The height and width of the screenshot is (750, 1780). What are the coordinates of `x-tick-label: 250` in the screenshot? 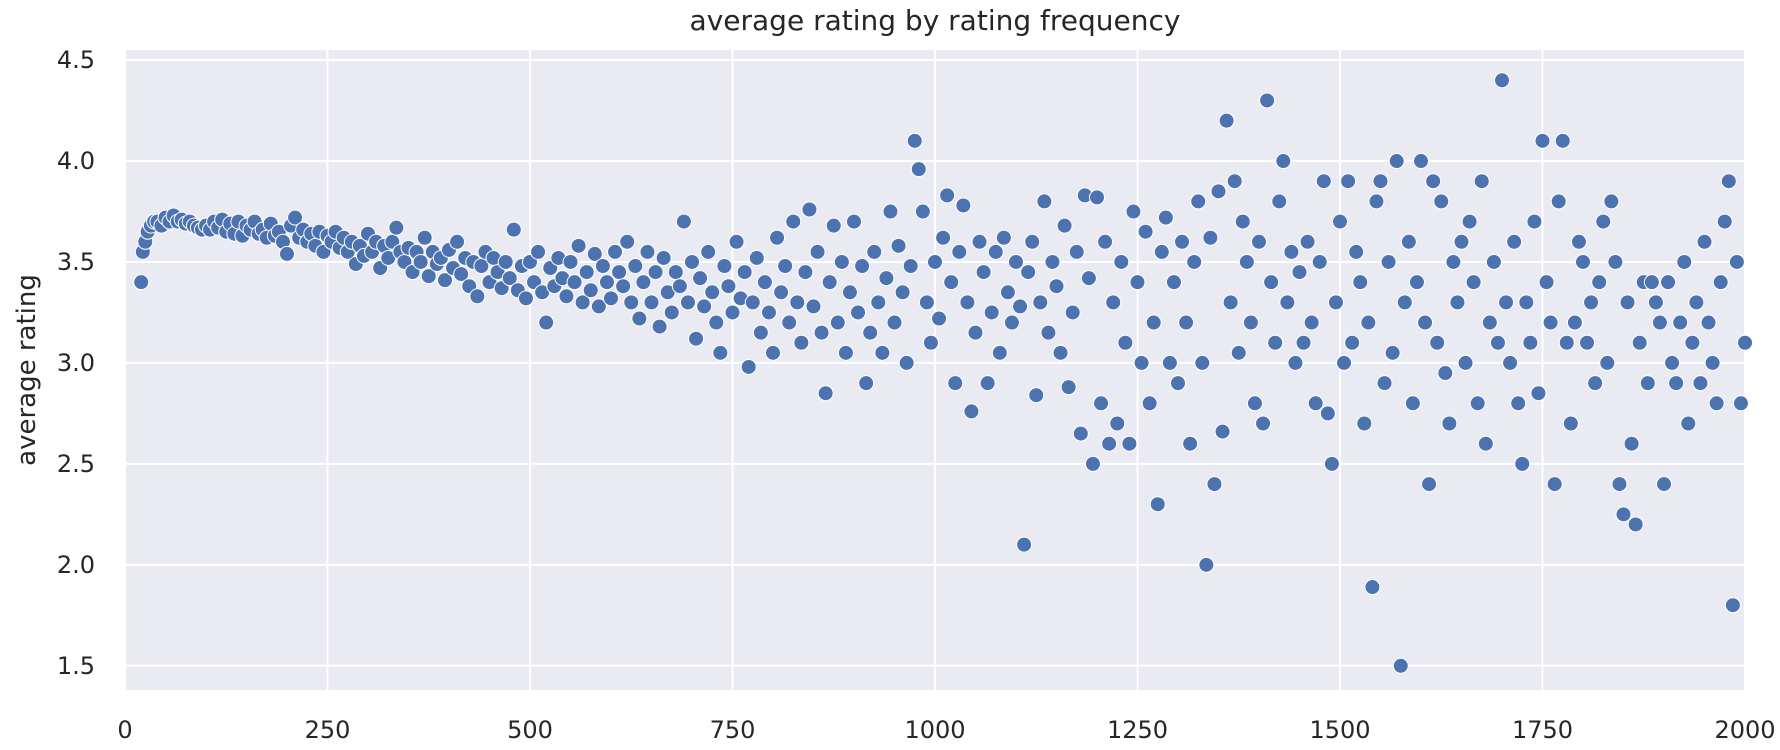 It's located at (328, 730).